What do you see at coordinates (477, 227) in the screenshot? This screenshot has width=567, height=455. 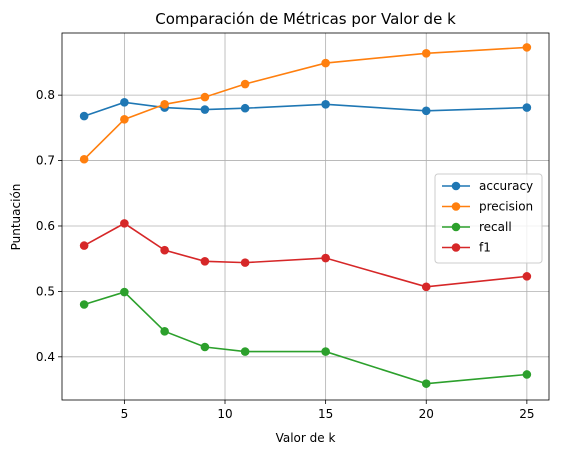 I see `legend-item-recall: recall` at bounding box center [477, 227].